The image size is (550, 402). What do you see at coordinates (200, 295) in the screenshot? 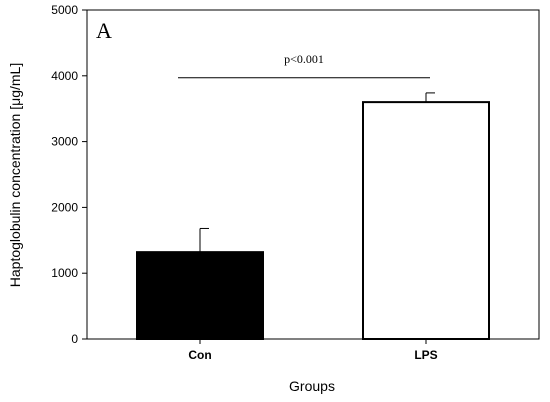
I see `bar-con` at bounding box center [200, 295].